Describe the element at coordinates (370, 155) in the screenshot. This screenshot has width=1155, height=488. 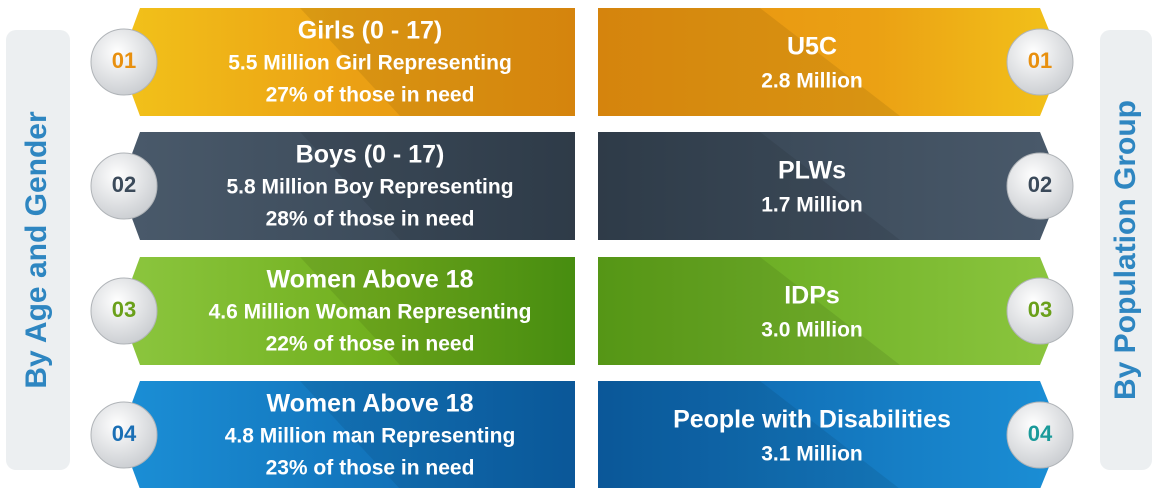
I see `item-title: Boys (0 - 17)` at that location.